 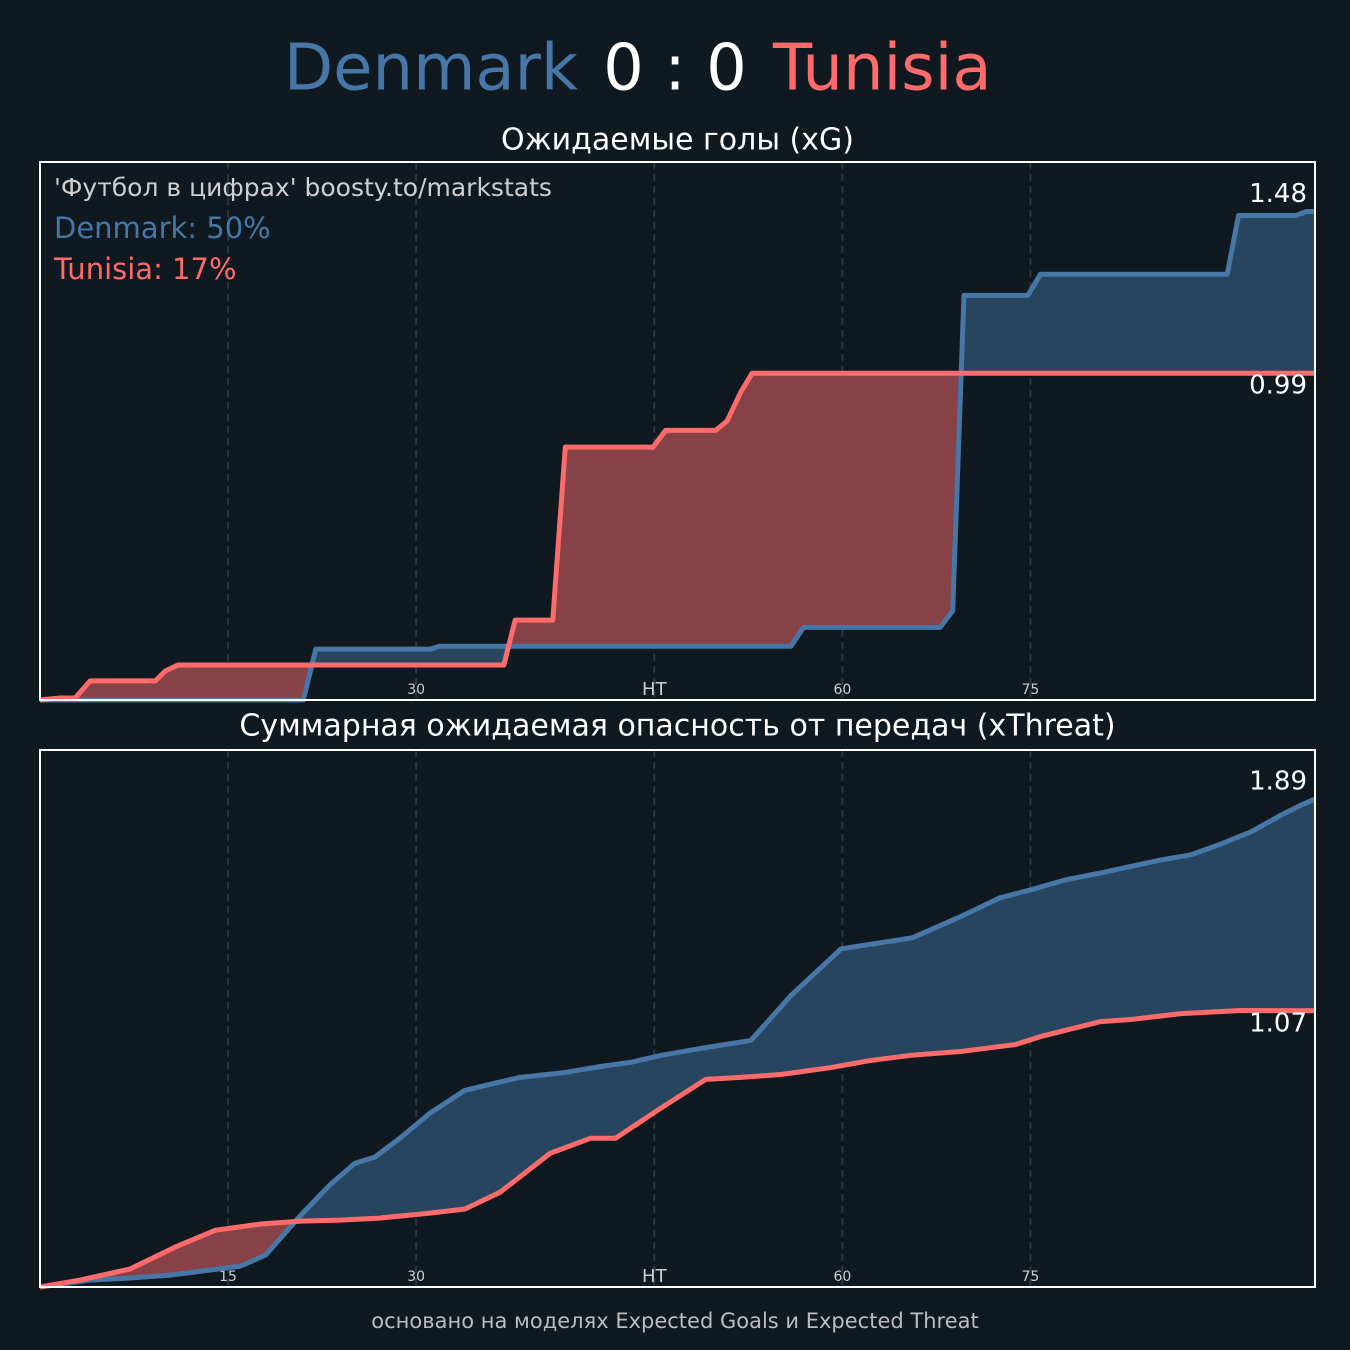 I want to click on end-value-label: 1.48, so click(x=1278, y=194).